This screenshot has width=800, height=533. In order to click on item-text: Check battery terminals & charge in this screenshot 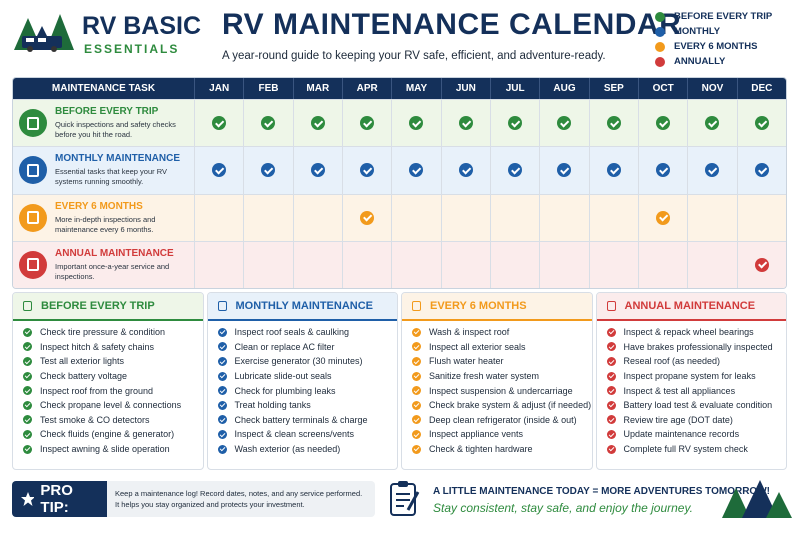, I will do `click(301, 419)`.